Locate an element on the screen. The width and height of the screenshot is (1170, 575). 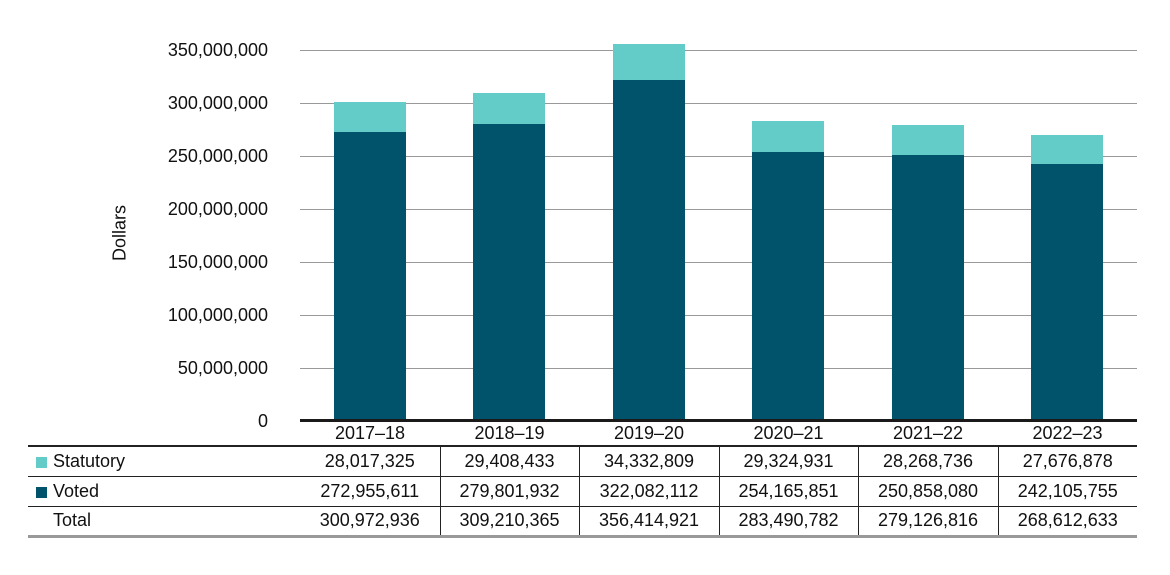
y-tick-label: 0 is located at coordinates (262, 421).